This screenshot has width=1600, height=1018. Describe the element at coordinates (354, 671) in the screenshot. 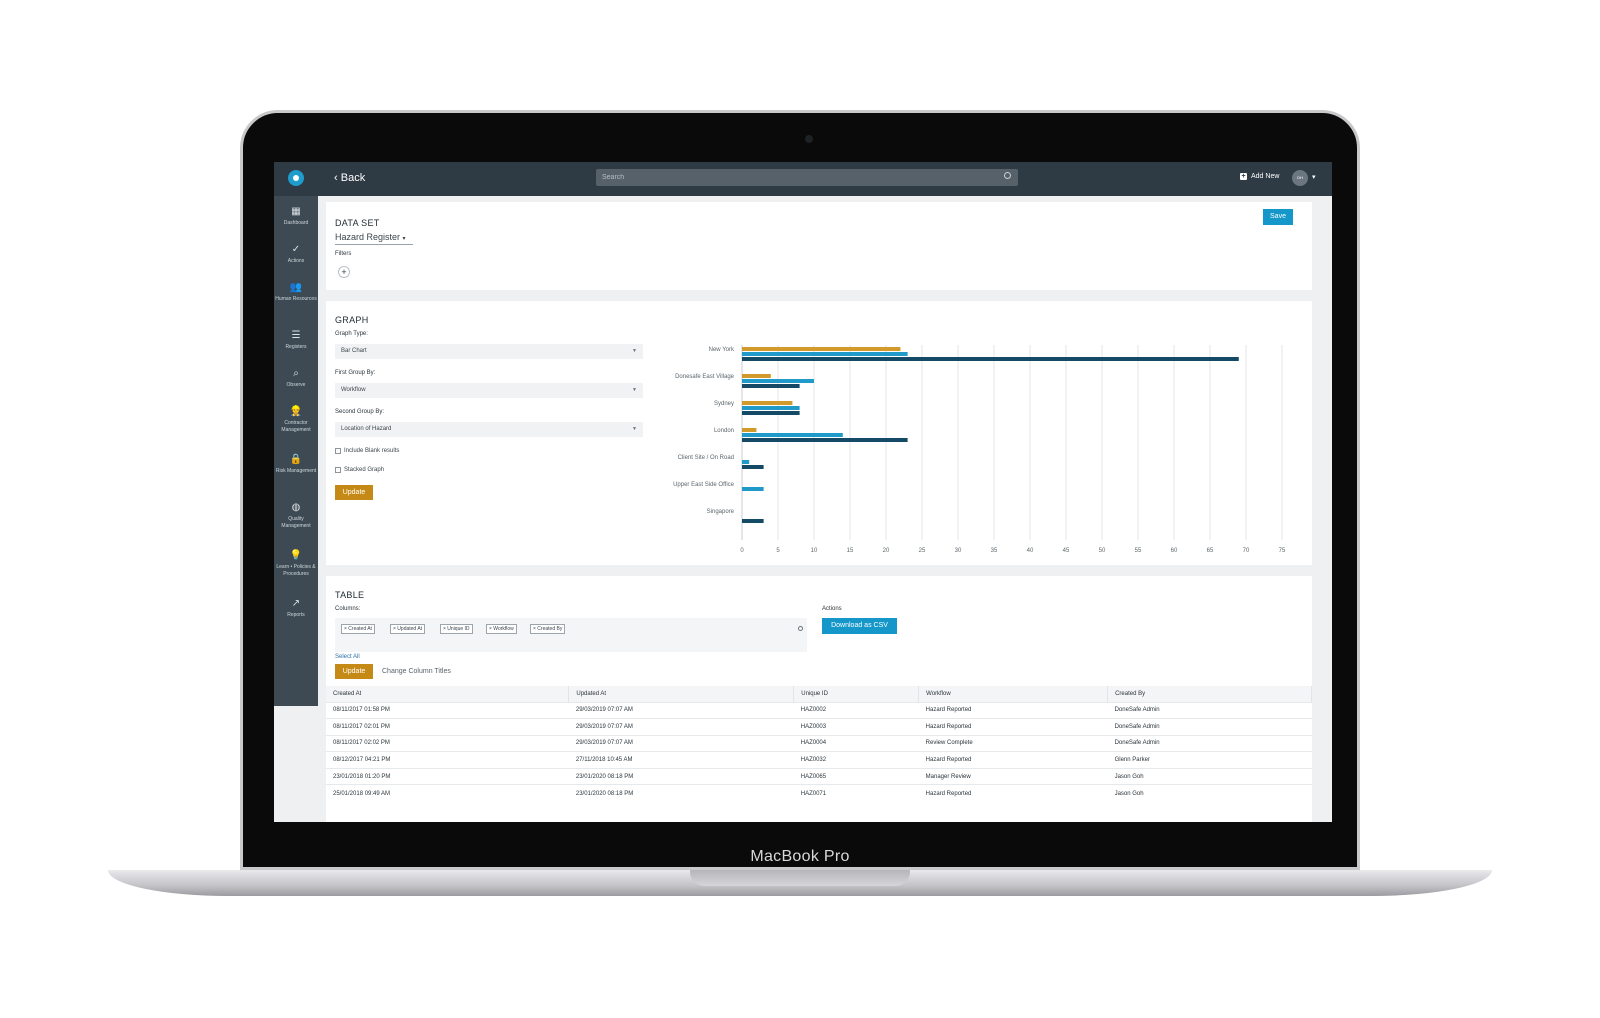

I see `table-update-button: Update` at that location.